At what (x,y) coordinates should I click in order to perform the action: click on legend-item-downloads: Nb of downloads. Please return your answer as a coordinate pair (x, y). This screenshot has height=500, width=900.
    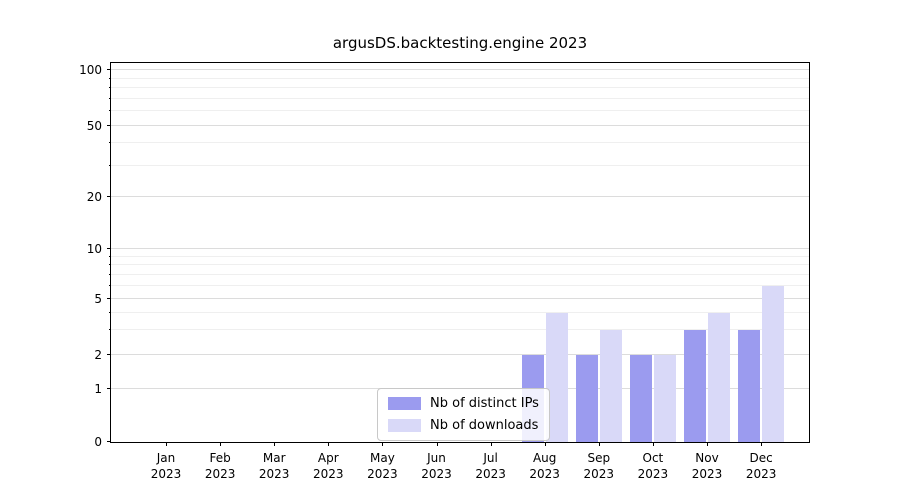
    Looking at the image, I should click on (463, 425).